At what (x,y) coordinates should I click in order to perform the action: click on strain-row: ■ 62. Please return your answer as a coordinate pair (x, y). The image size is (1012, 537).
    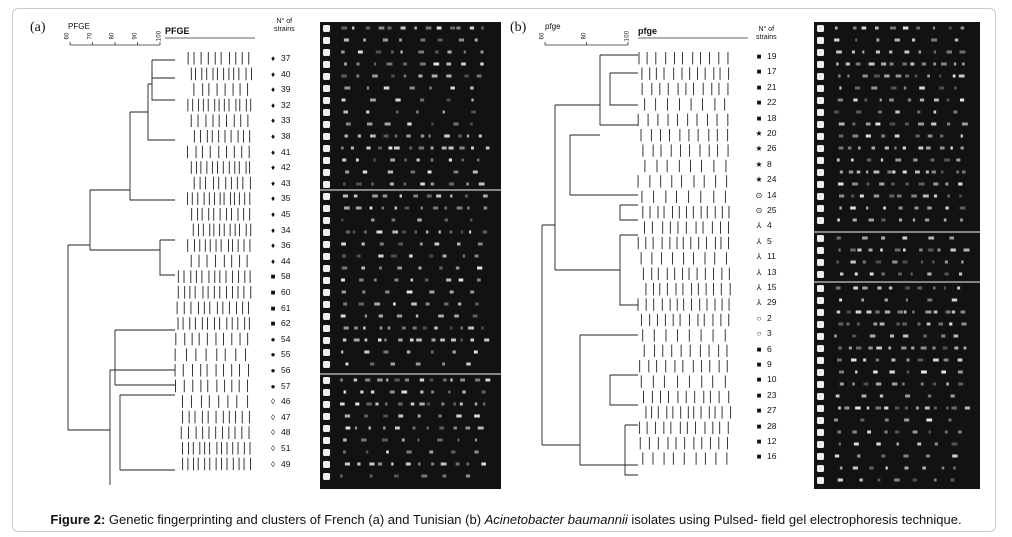
    Looking at the image, I should click on (279, 323).